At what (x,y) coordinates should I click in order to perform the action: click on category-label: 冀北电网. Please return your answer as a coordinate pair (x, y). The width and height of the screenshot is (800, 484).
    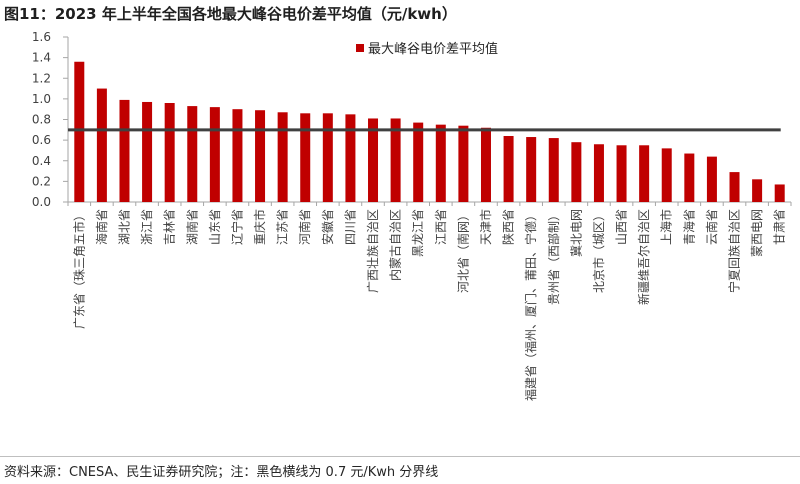
    Looking at the image, I should click on (576, 233).